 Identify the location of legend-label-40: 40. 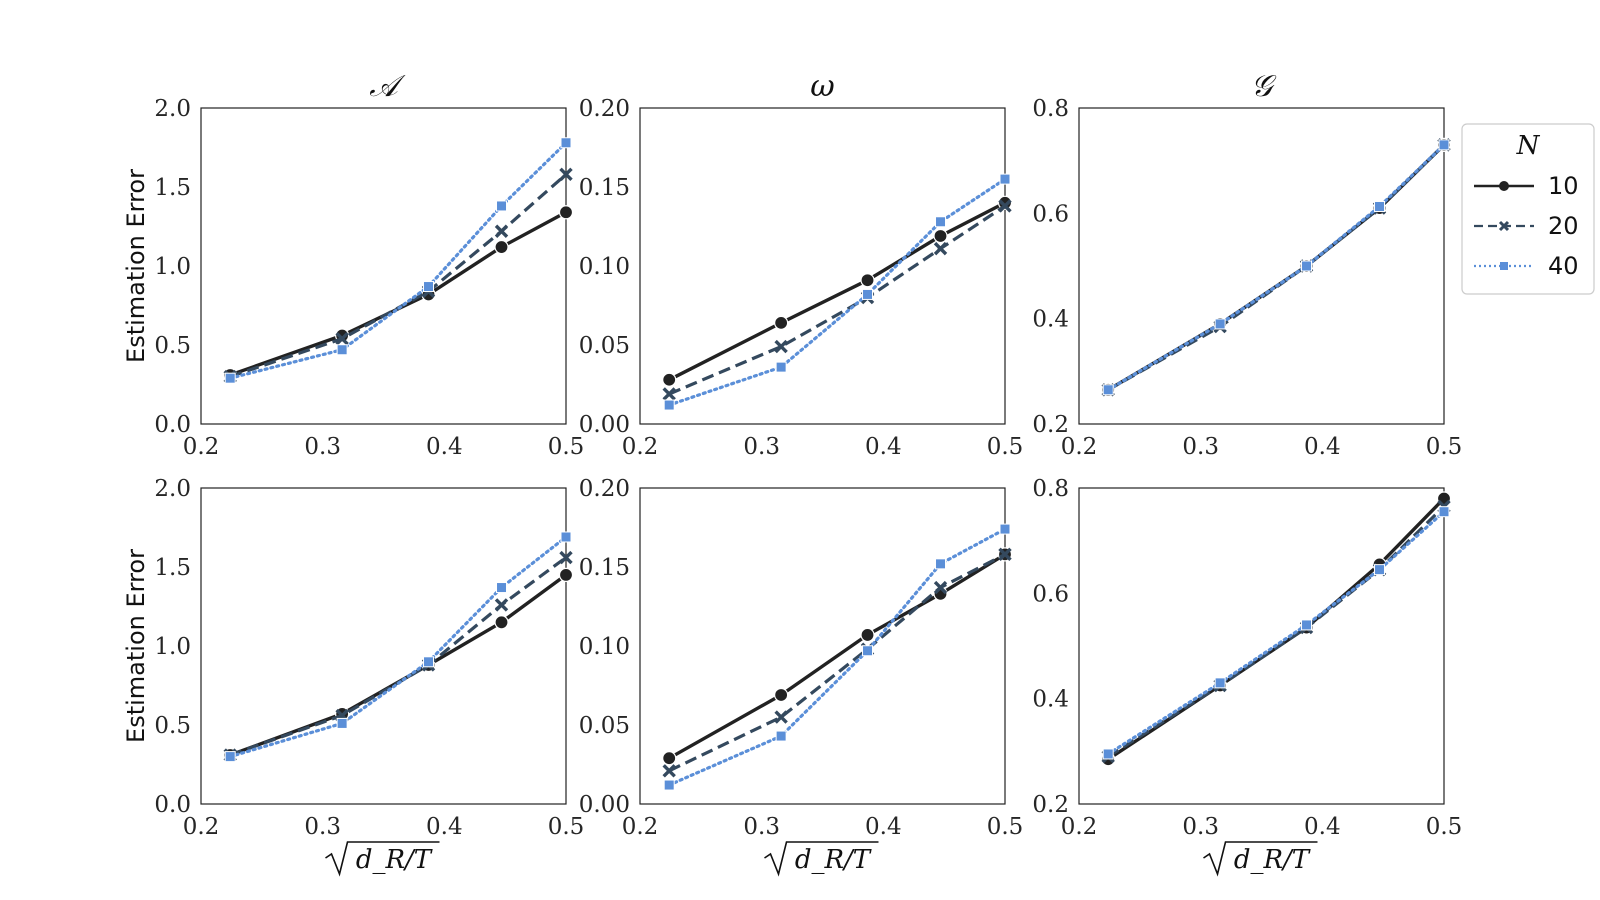
(1563, 266).